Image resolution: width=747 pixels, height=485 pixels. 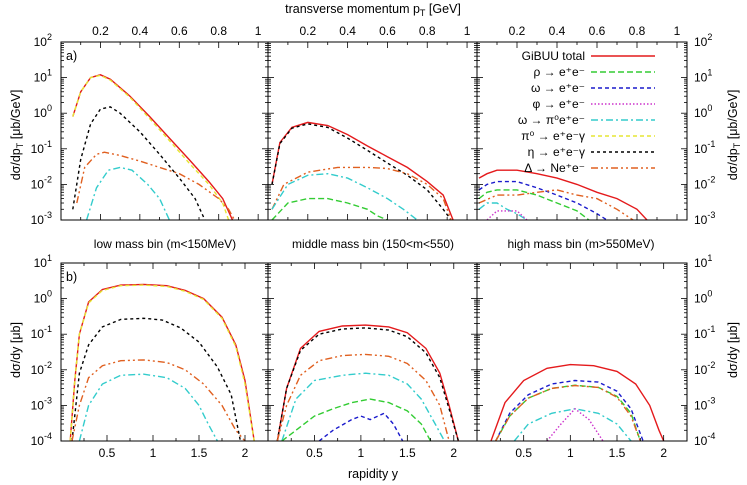 What do you see at coordinates (558, 88) in the screenshot?
I see `legend-label-2: ω → e⁺e⁻` at bounding box center [558, 88].